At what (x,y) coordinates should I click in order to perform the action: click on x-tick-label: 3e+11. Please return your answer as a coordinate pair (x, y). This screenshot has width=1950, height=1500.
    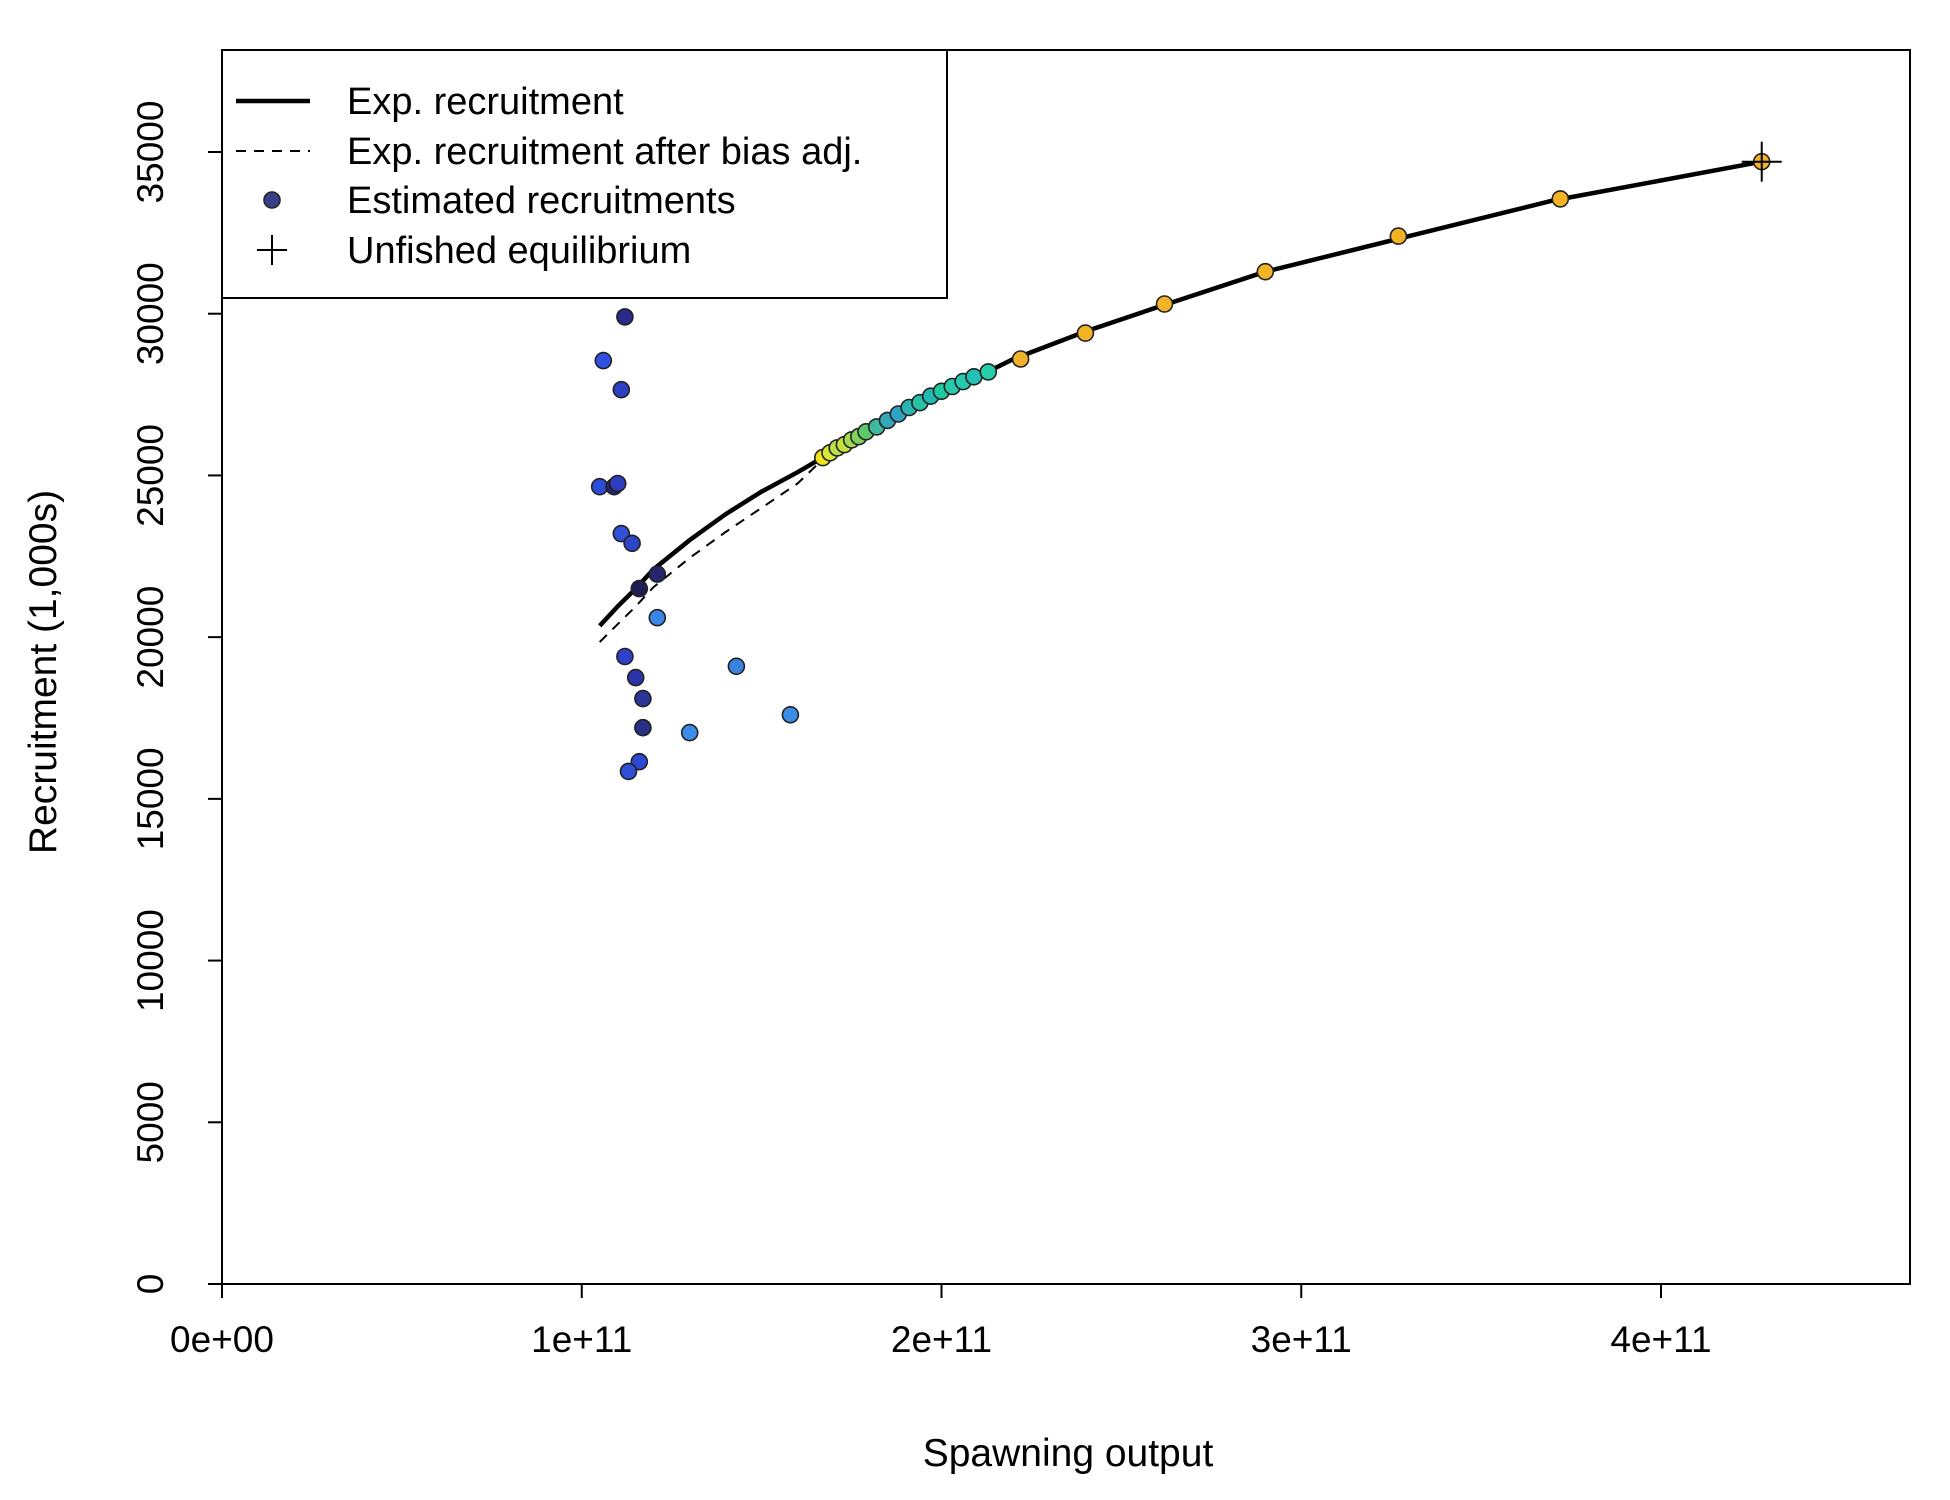
    Looking at the image, I should click on (1301, 1339).